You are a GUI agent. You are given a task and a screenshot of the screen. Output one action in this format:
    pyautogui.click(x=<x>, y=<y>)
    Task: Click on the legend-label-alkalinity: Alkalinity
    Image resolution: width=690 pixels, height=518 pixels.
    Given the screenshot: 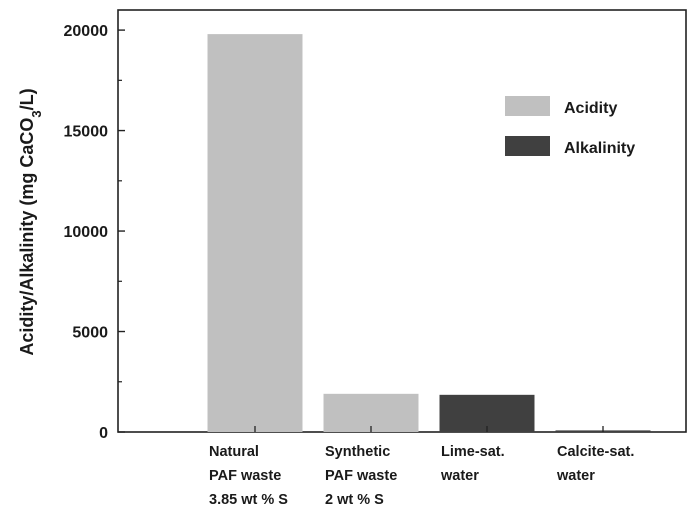 What is the action you would take?
    pyautogui.click(x=599, y=148)
    